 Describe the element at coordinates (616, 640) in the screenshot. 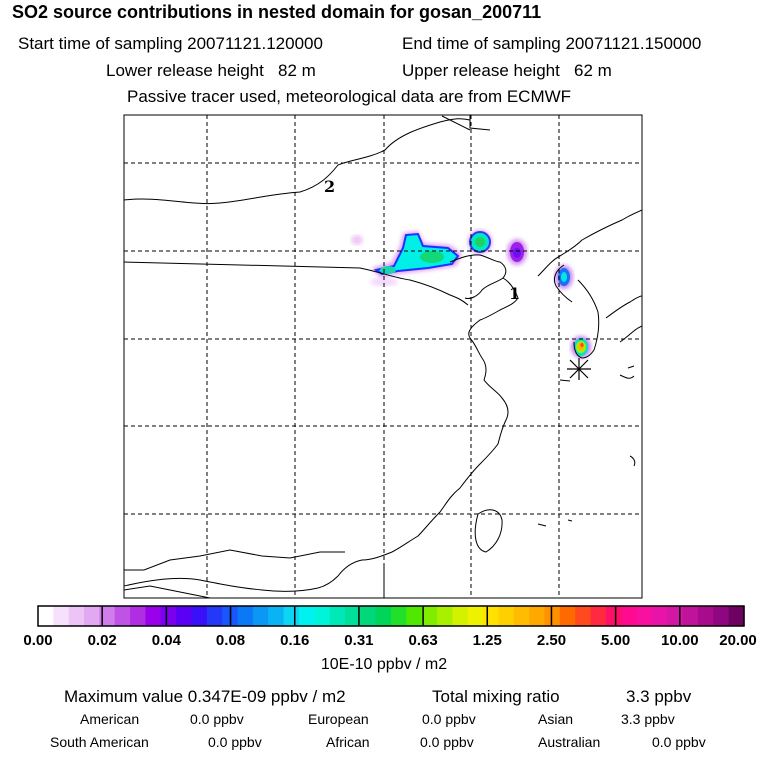

I see `colorbar-tick-label: 5.00` at that location.